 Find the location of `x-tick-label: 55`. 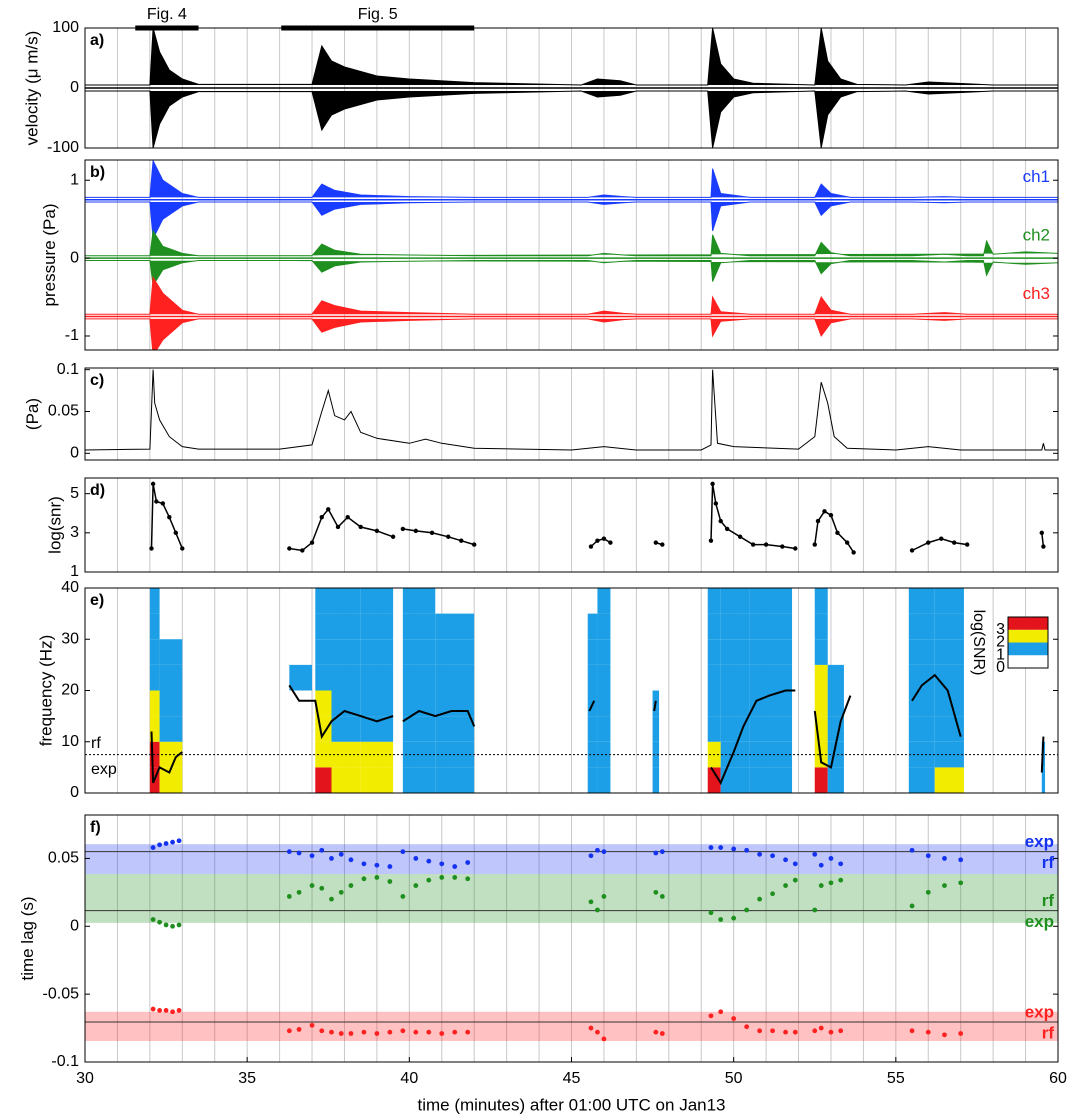

x-tick-label: 55 is located at coordinates (896, 1078).